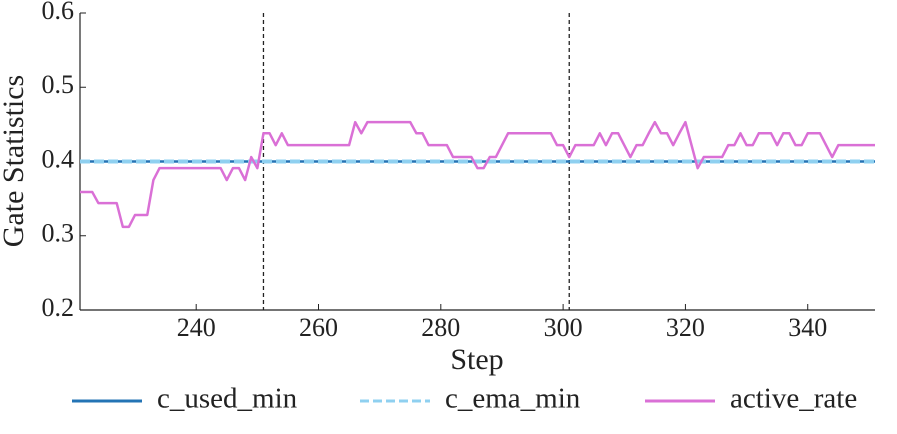 Image resolution: width=897 pixels, height=434 pixels. Describe the element at coordinates (58, 307) in the screenshot. I see `y-tick-label: 0.2` at that location.